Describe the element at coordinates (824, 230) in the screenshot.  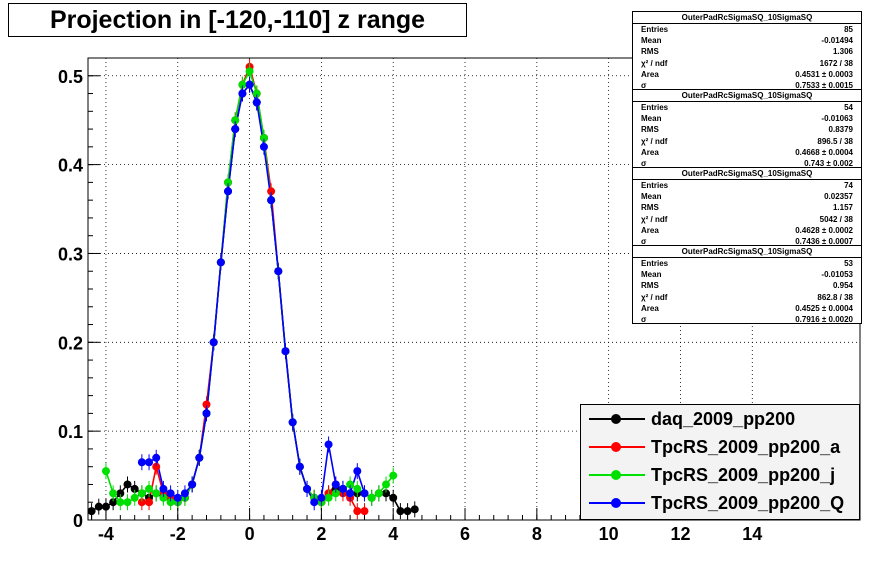
I see `stat-value: 0.4628 ± 0.0002` at that location.